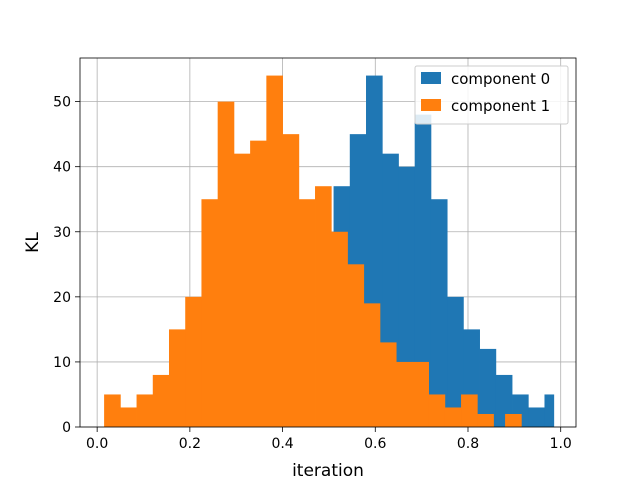 The width and height of the screenshot is (640, 480). What do you see at coordinates (62, 298) in the screenshot?
I see `y-tick-label: 20` at bounding box center [62, 298].